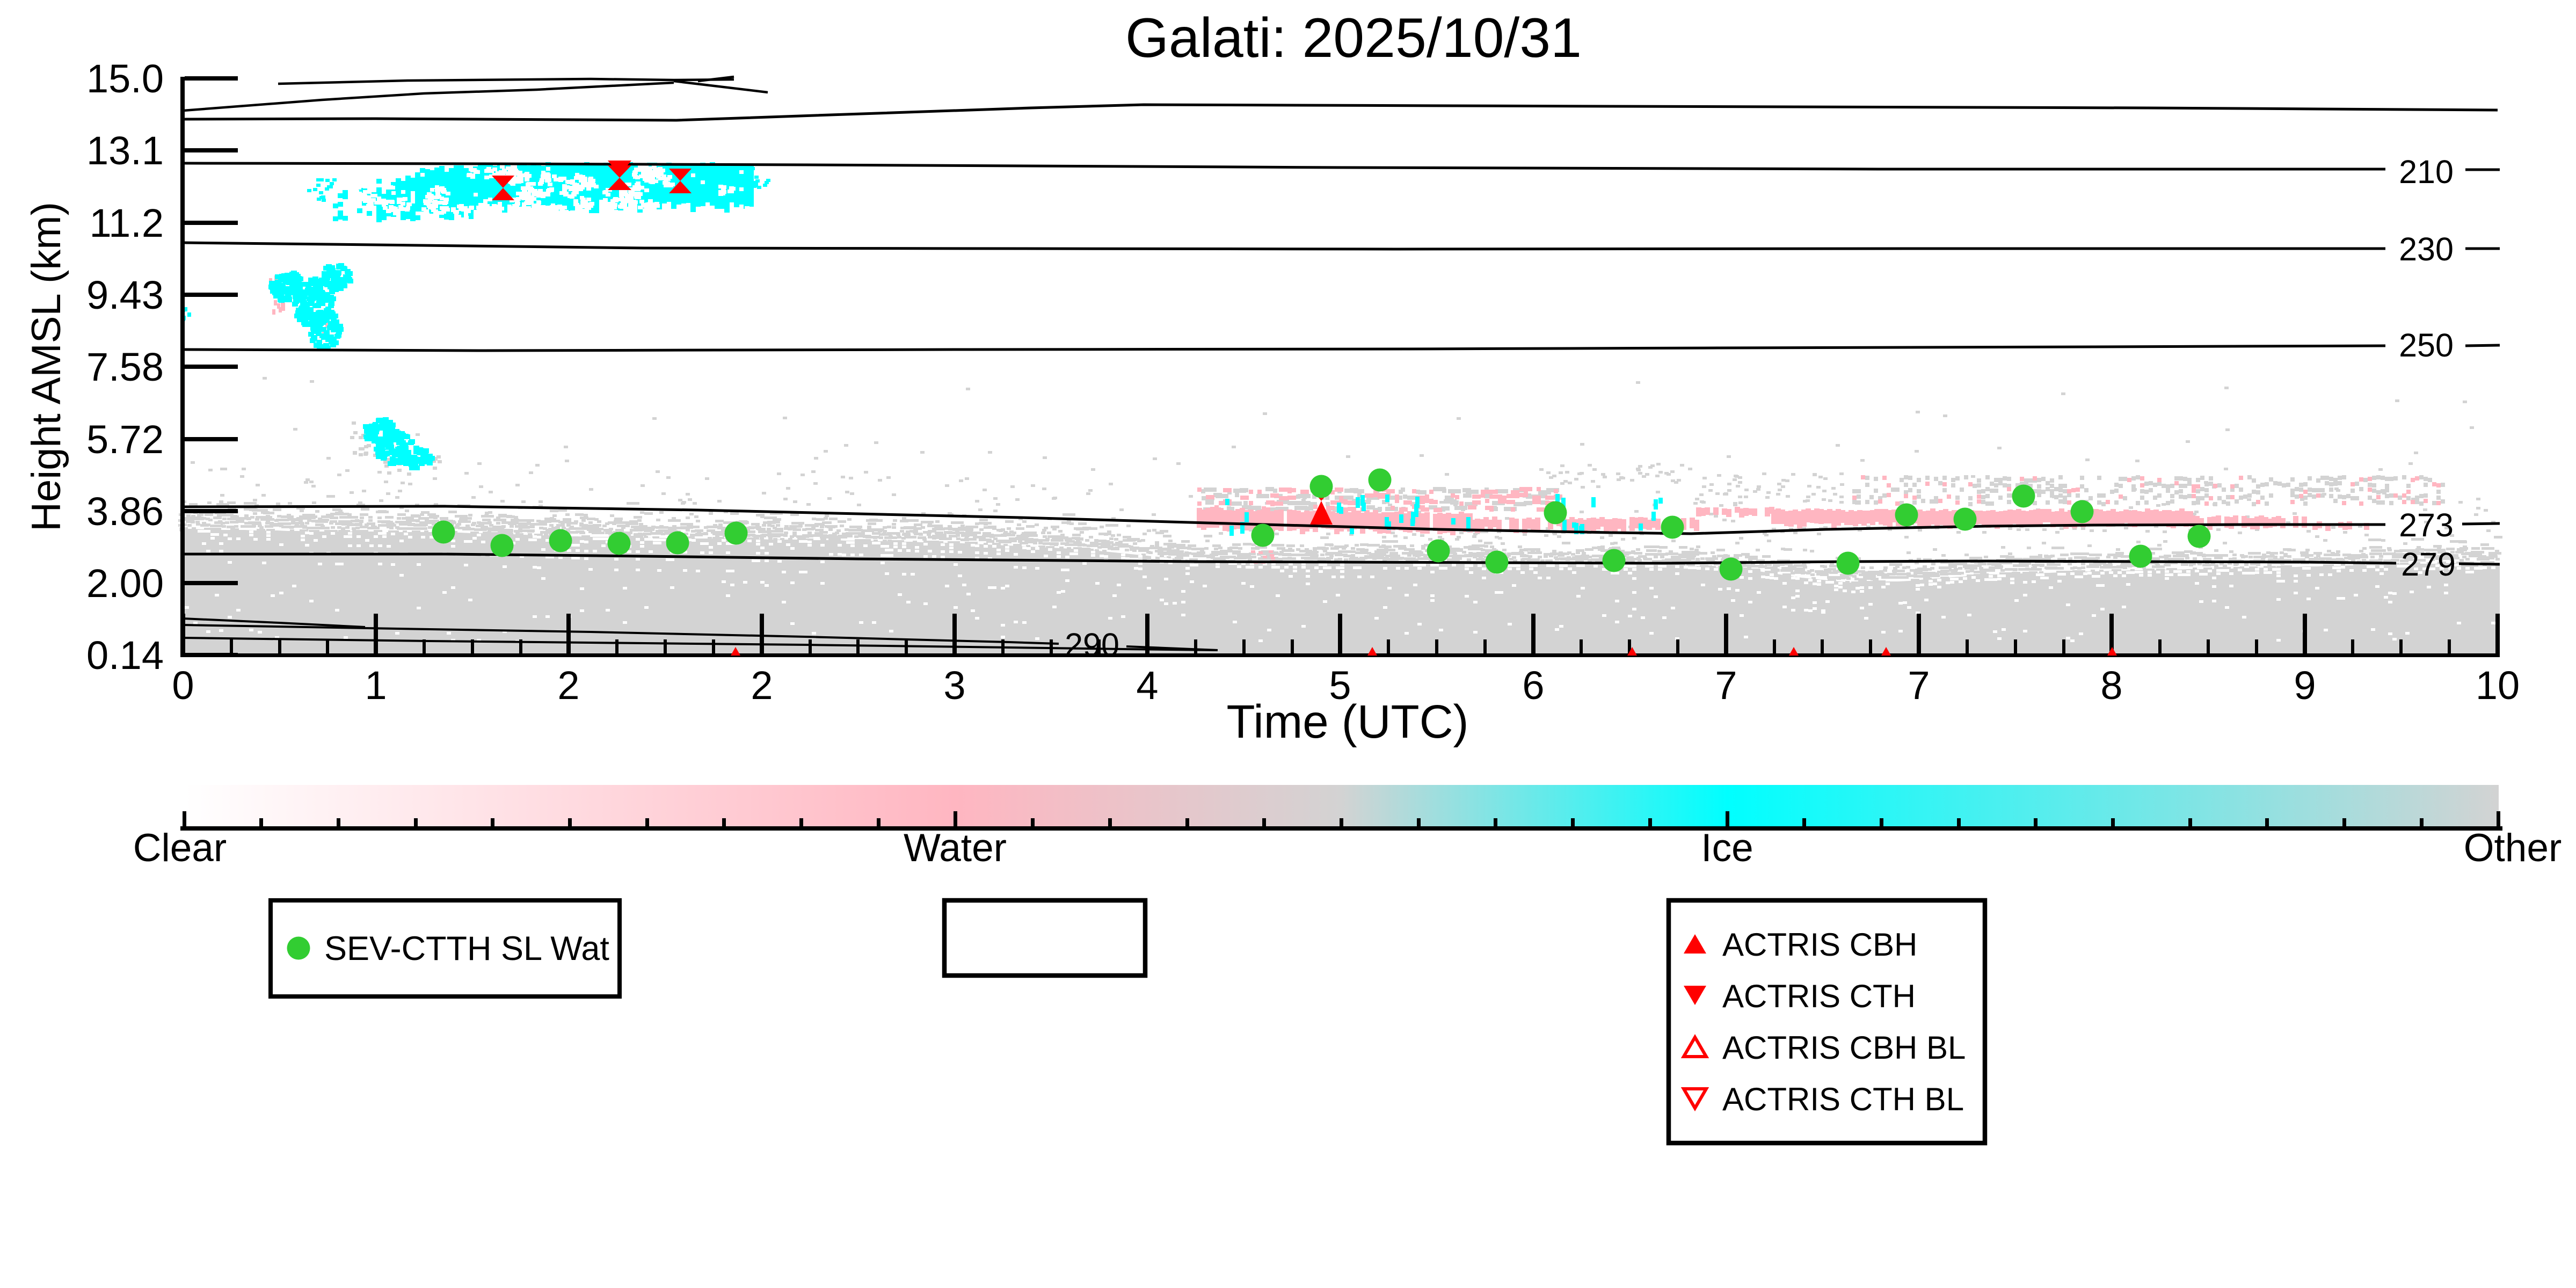  What do you see at coordinates (1092, 645) in the screenshot?
I see `svg-text: 290` at bounding box center [1092, 645].